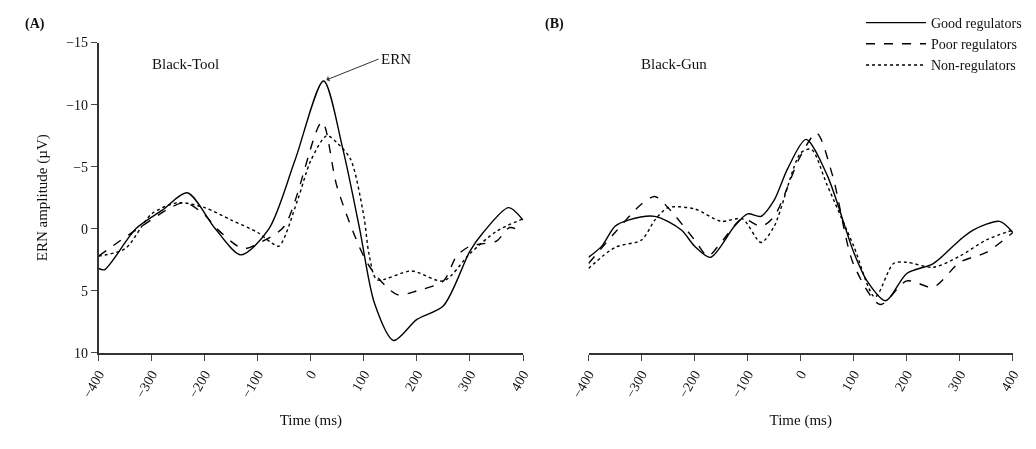 This screenshot has width=1036, height=449. What do you see at coordinates (35, 24) in the screenshot?
I see `text: (A)` at bounding box center [35, 24].